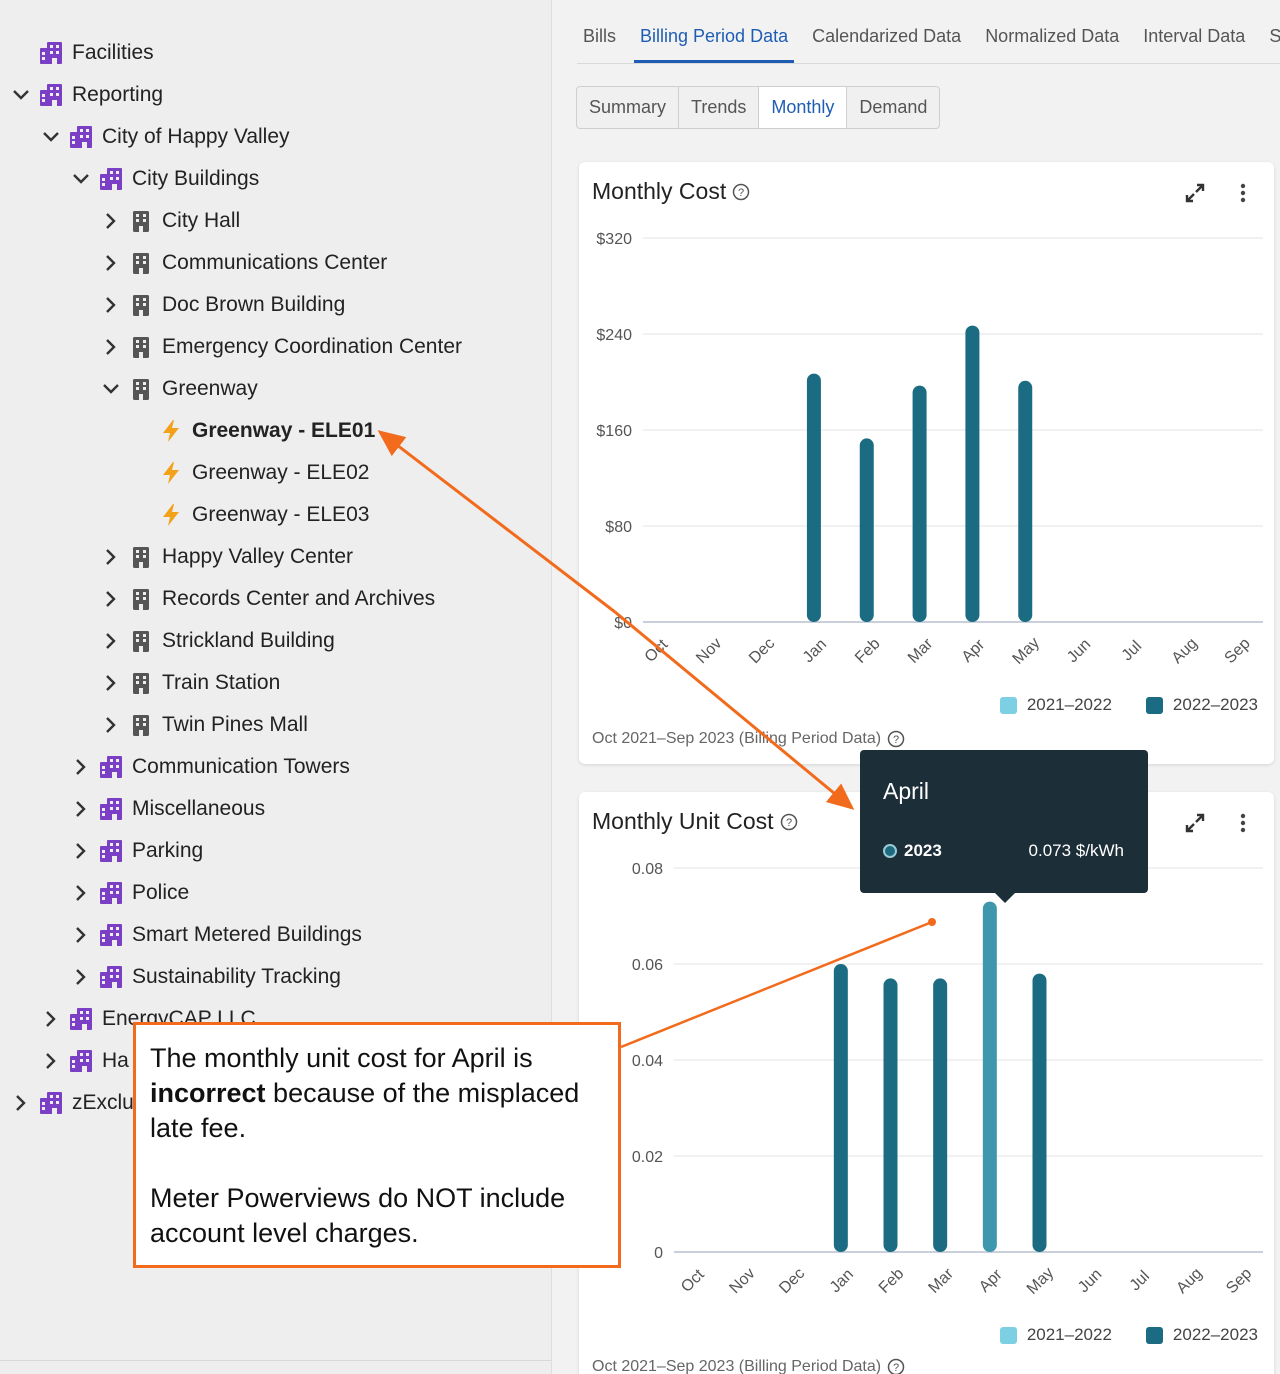 The height and width of the screenshot is (1374, 1280). What do you see at coordinates (719, 107) in the screenshot?
I see `subtab-trends: Trends` at bounding box center [719, 107].